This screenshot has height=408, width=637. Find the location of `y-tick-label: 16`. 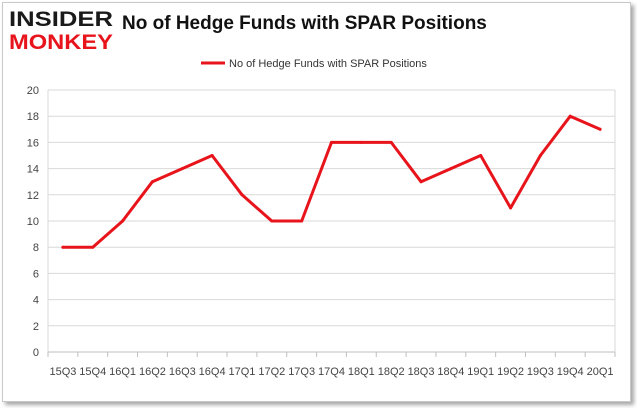

y-tick-label: 16 is located at coordinates (33, 143).